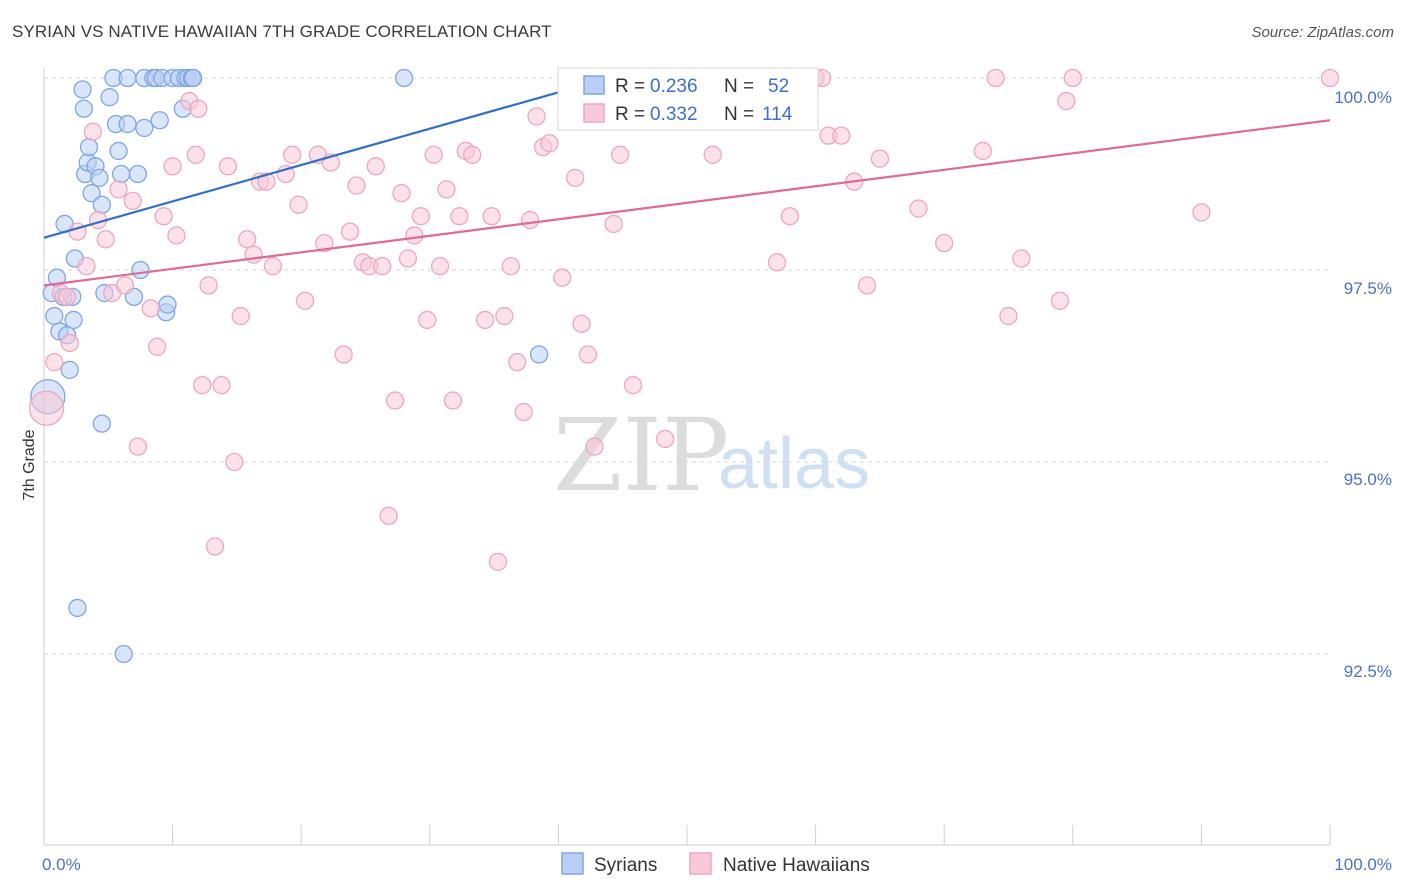 The width and height of the screenshot is (1406, 892). What do you see at coordinates (794, 464) in the screenshot?
I see `watermark-atlas: atlas` at bounding box center [794, 464].